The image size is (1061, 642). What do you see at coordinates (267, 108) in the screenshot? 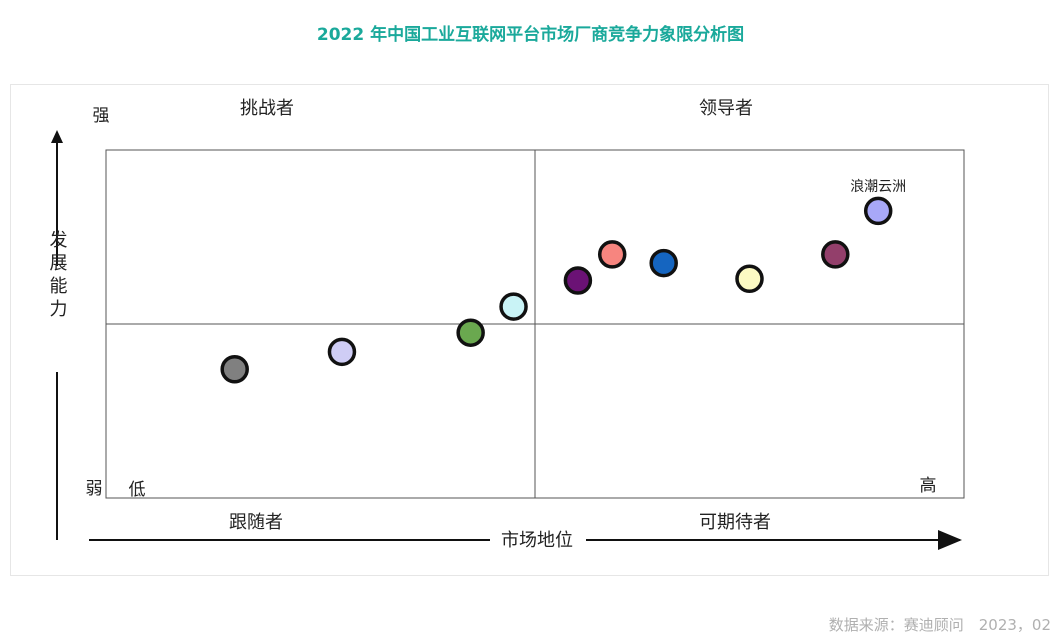
I see `quadrant-top-left-label: 挑战者` at bounding box center [267, 108].